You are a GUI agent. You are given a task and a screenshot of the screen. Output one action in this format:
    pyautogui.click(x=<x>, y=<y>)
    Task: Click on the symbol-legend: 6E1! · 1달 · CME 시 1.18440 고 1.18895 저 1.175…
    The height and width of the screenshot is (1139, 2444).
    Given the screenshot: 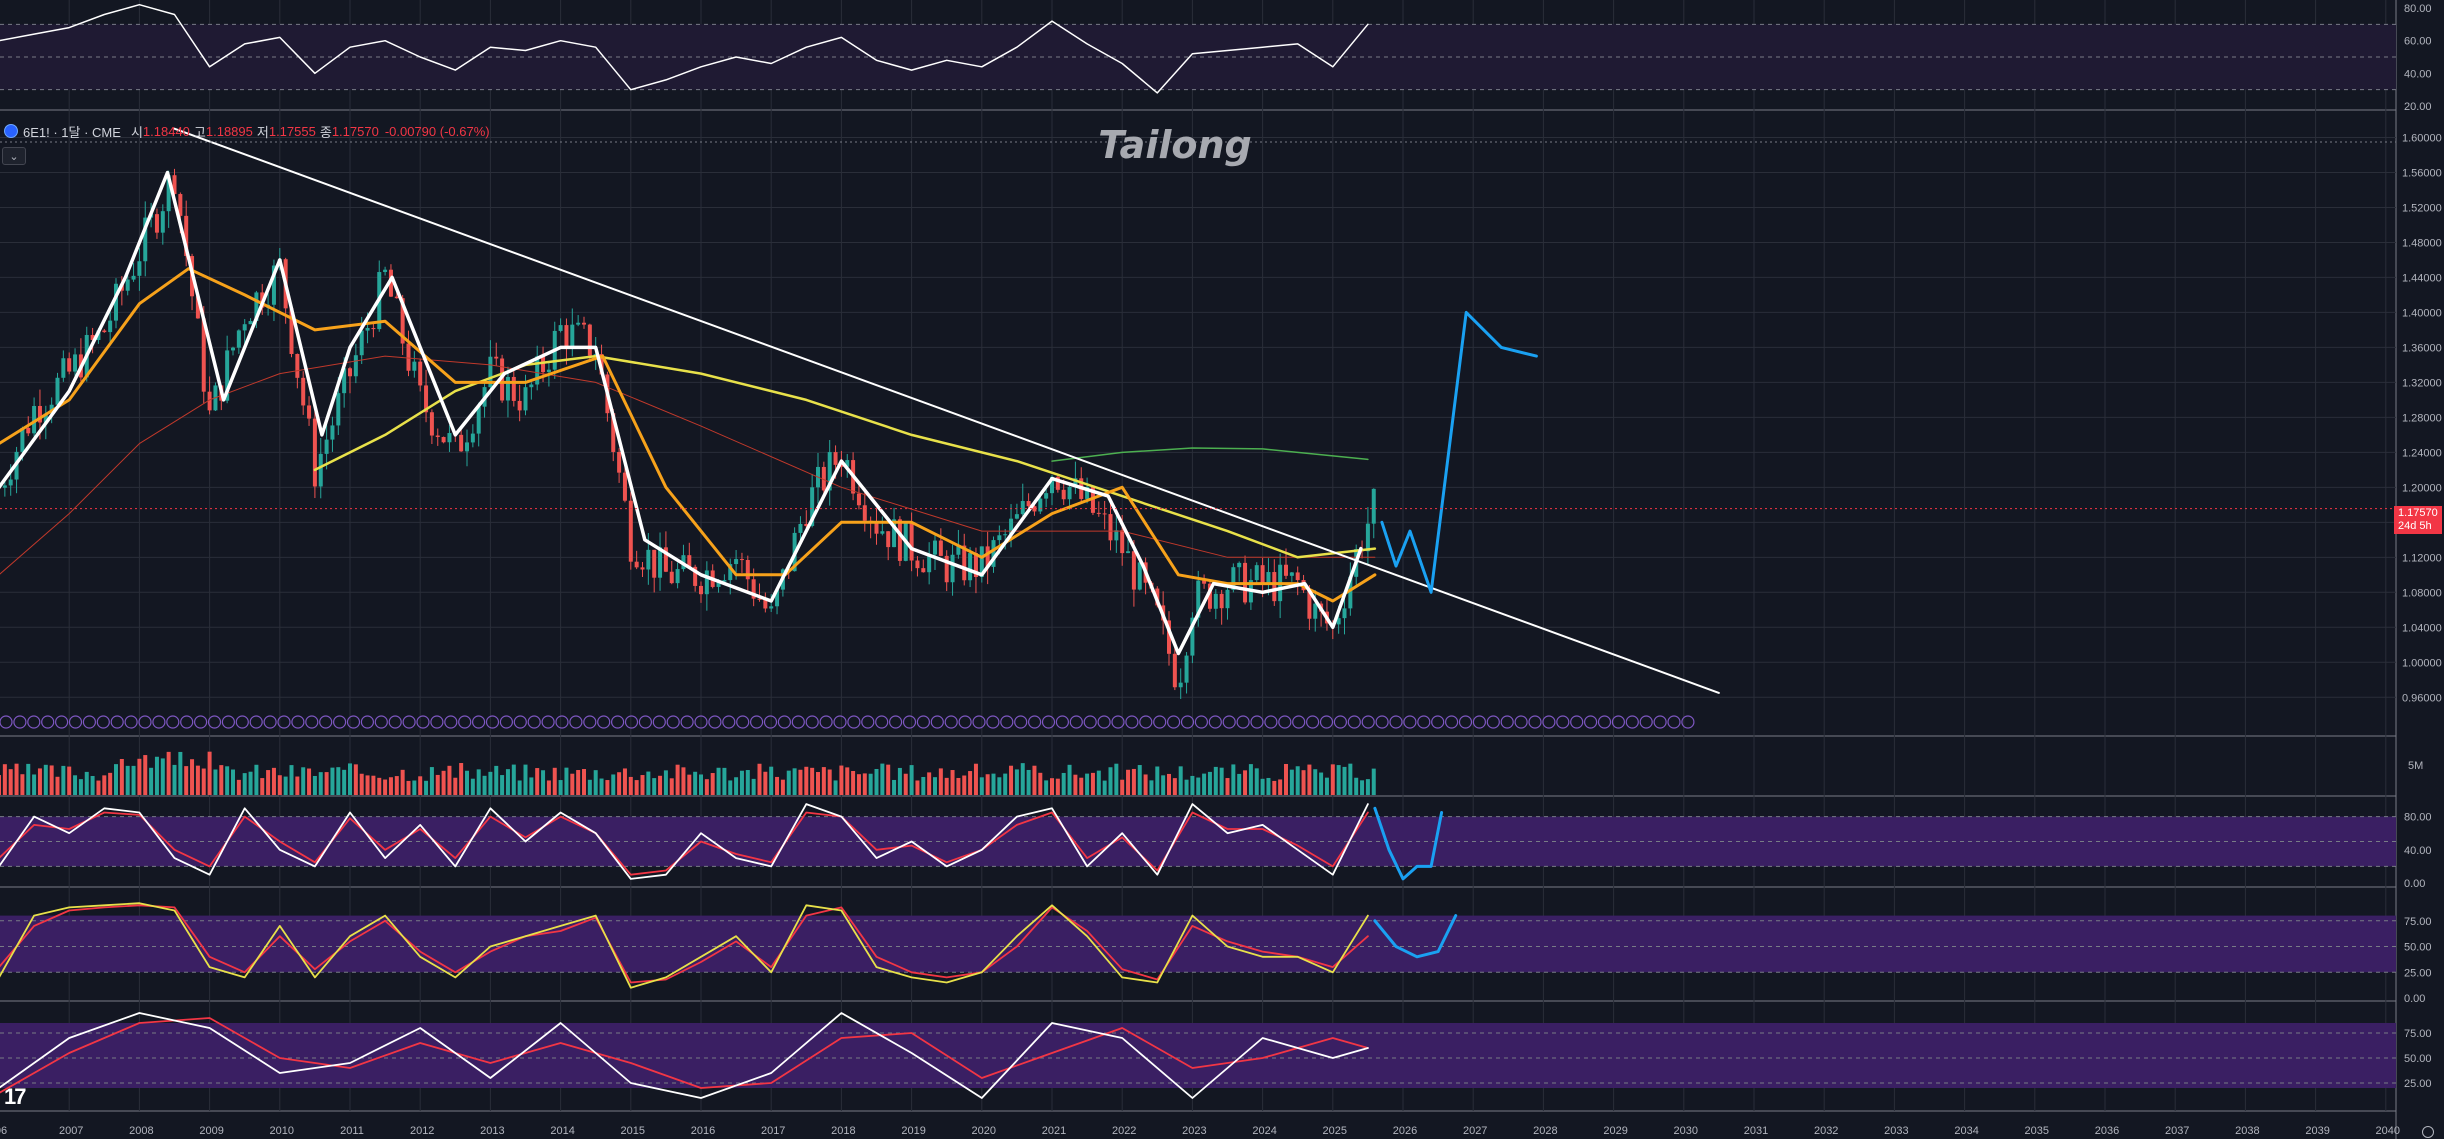 What is the action you would take?
    pyautogui.click(x=247, y=131)
    